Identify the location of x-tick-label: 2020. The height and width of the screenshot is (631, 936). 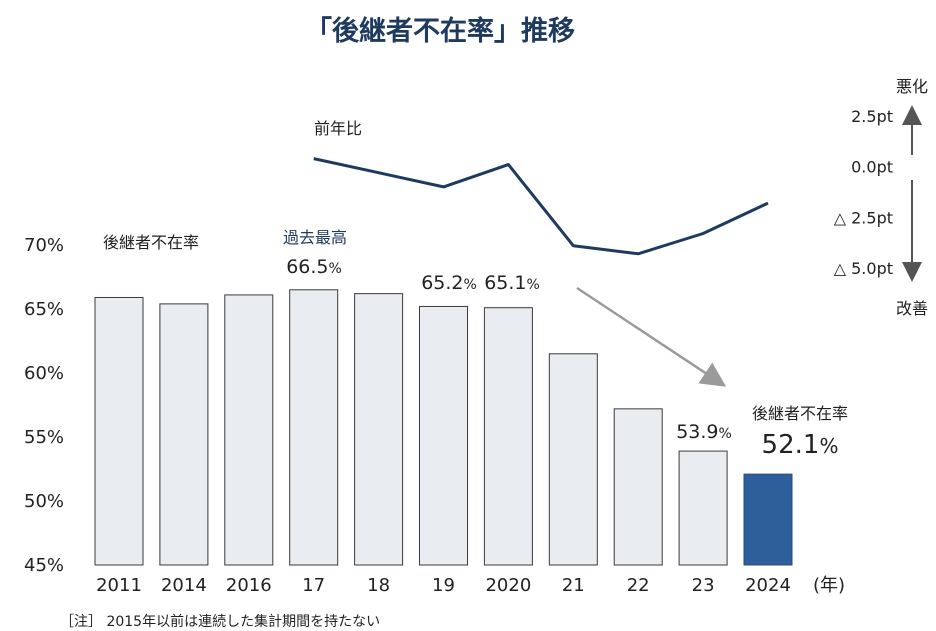
(508, 585).